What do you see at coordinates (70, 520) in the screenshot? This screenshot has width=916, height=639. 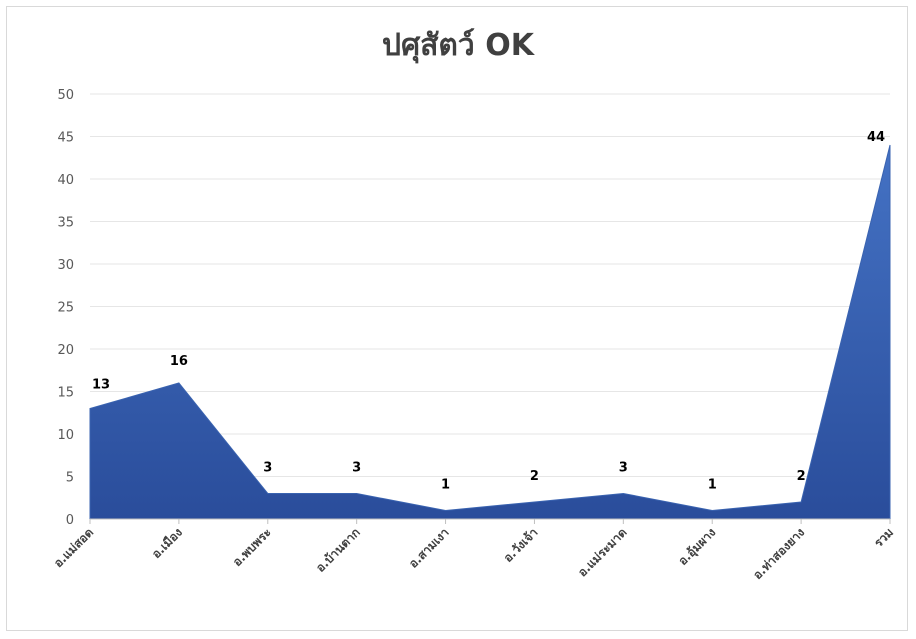 I see `y-tick-label: 0` at bounding box center [70, 520].